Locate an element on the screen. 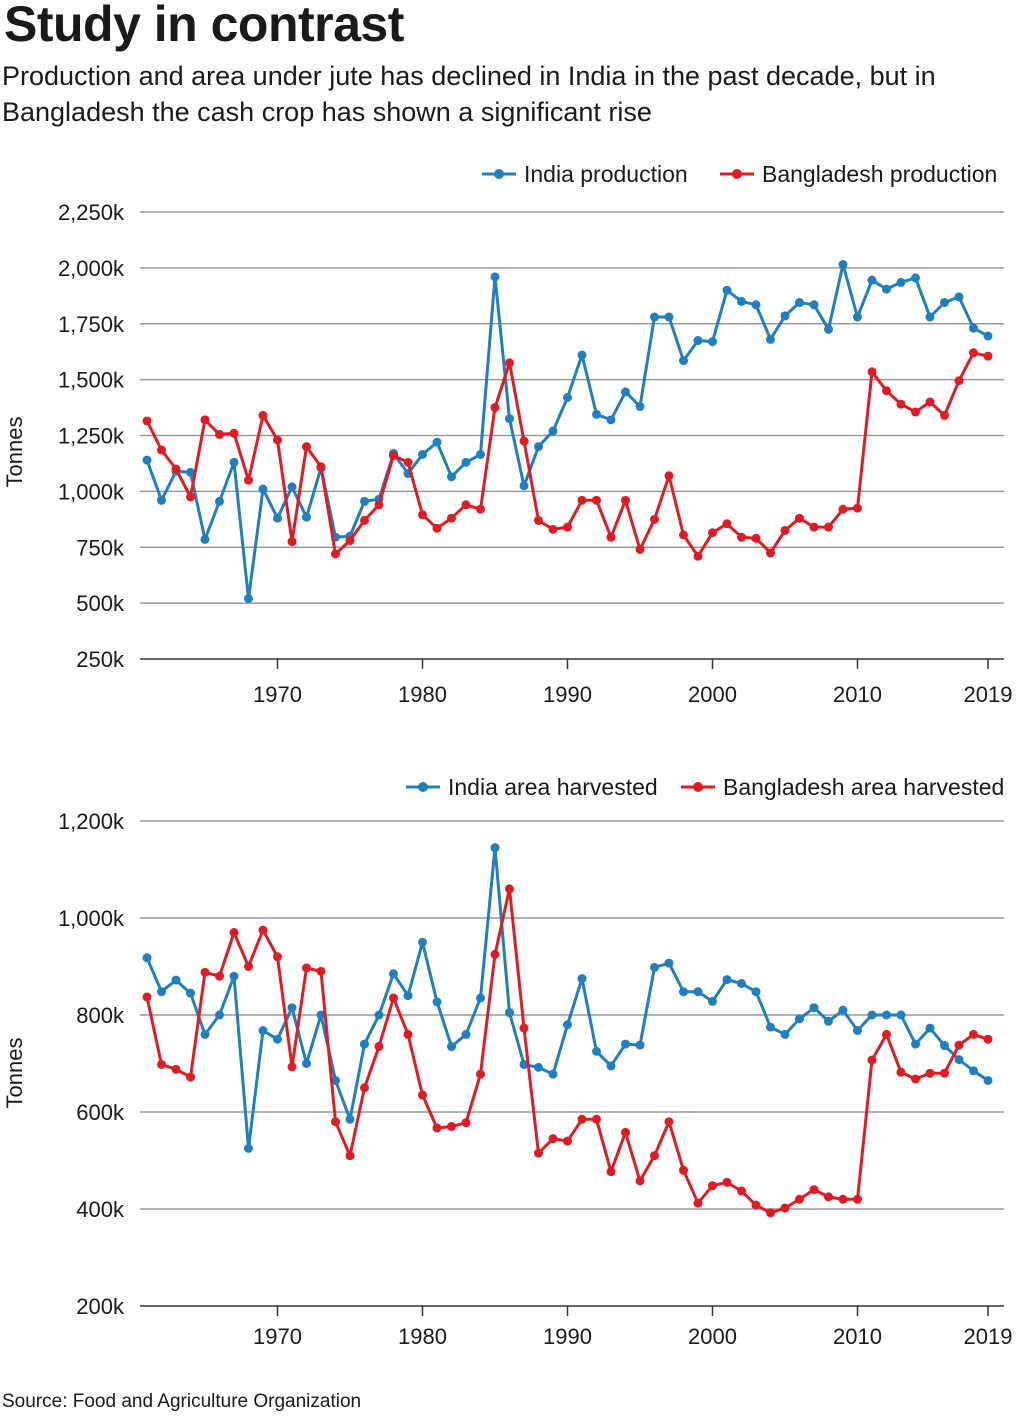  x-tick-label: 2010 is located at coordinates (857, 1336).